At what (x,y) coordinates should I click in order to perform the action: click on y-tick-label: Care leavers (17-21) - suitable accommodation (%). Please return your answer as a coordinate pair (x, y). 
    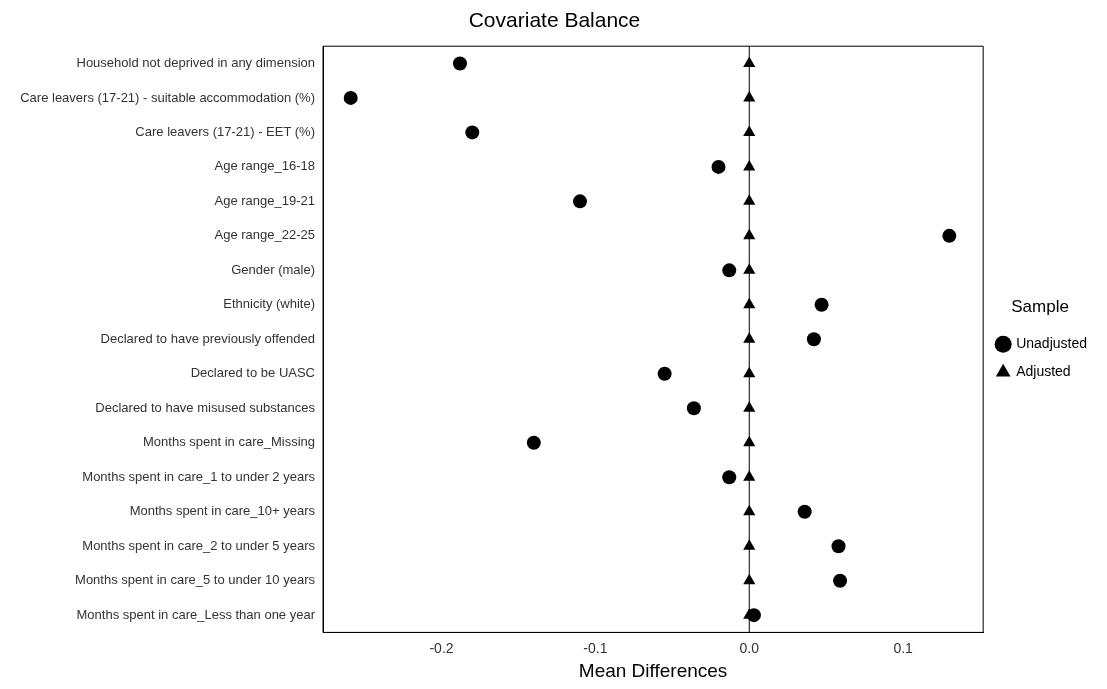
    Looking at the image, I should click on (167, 97).